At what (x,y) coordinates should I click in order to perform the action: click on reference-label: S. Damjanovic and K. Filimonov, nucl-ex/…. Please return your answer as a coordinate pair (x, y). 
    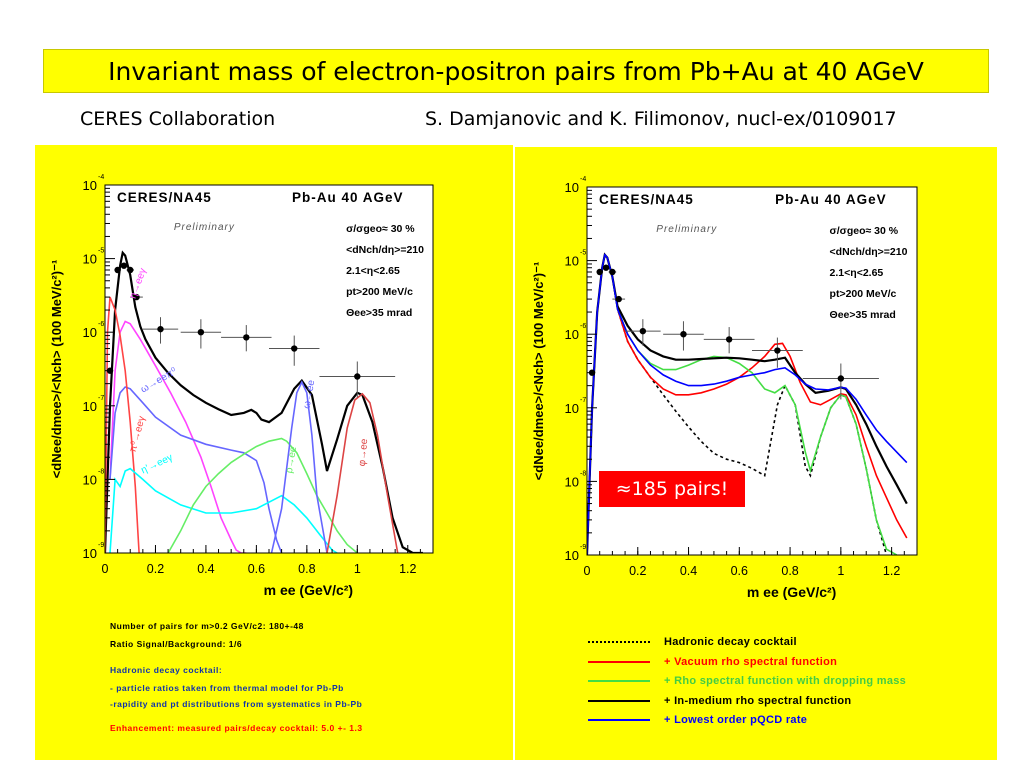
    Looking at the image, I should click on (661, 119).